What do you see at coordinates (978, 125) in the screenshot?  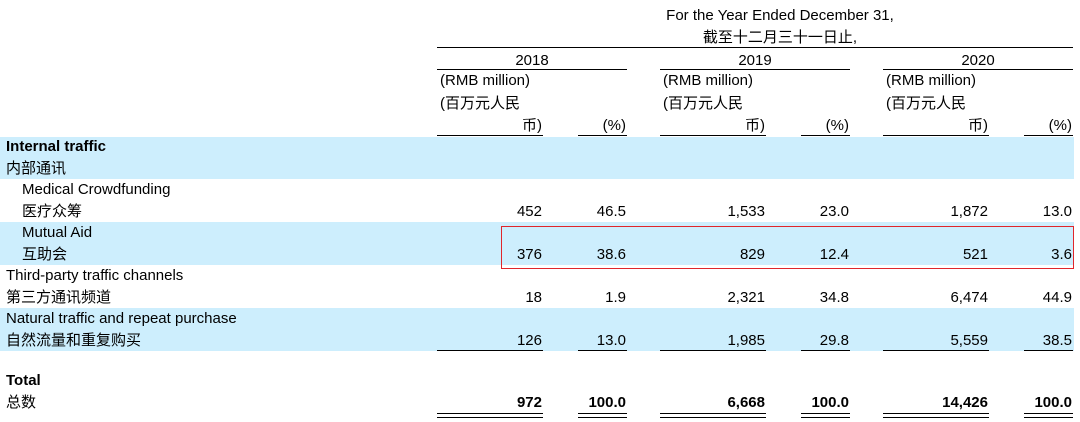 I see `unit-zh2-2020: 币)` at bounding box center [978, 125].